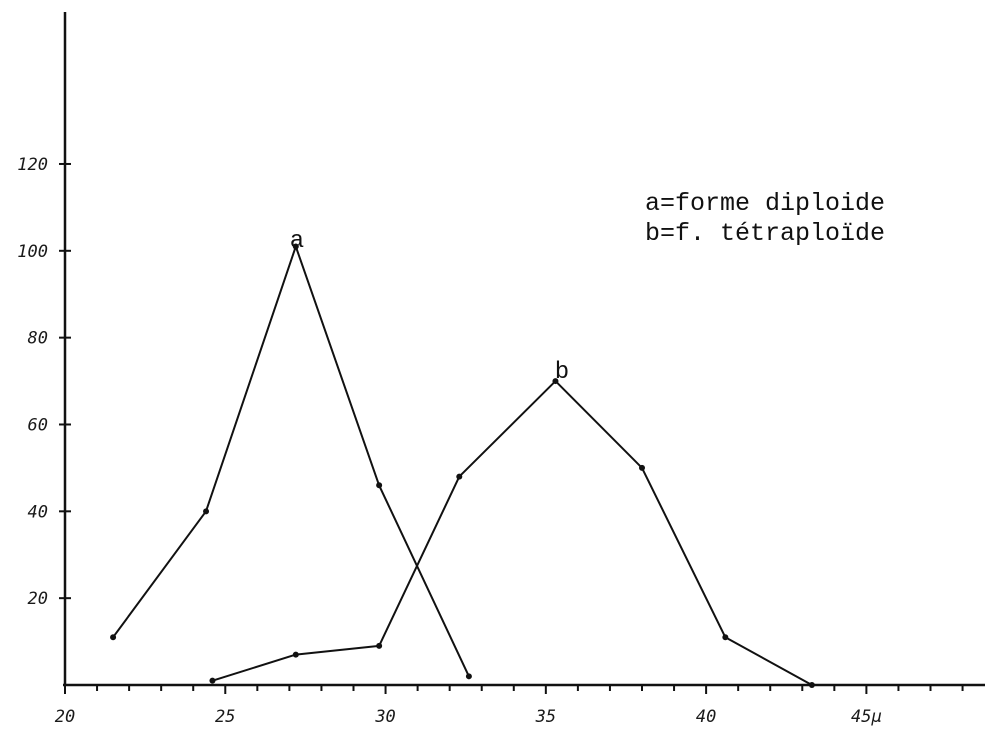 The image size is (988, 735). I want to click on legend-entry-a: a=forme diploide, so click(765, 203).